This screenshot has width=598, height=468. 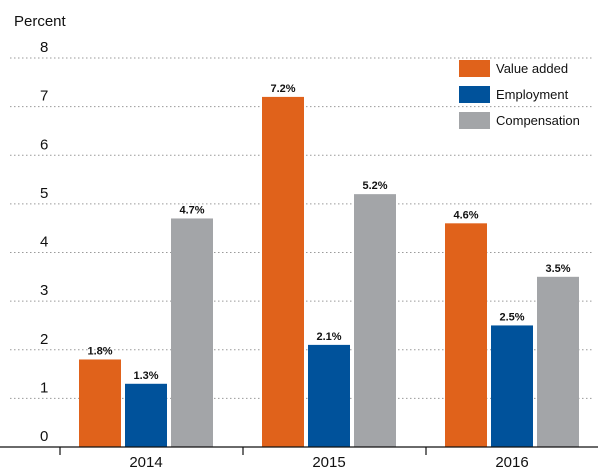 I want to click on y-axis-label: Percent, so click(x=40, y=21).